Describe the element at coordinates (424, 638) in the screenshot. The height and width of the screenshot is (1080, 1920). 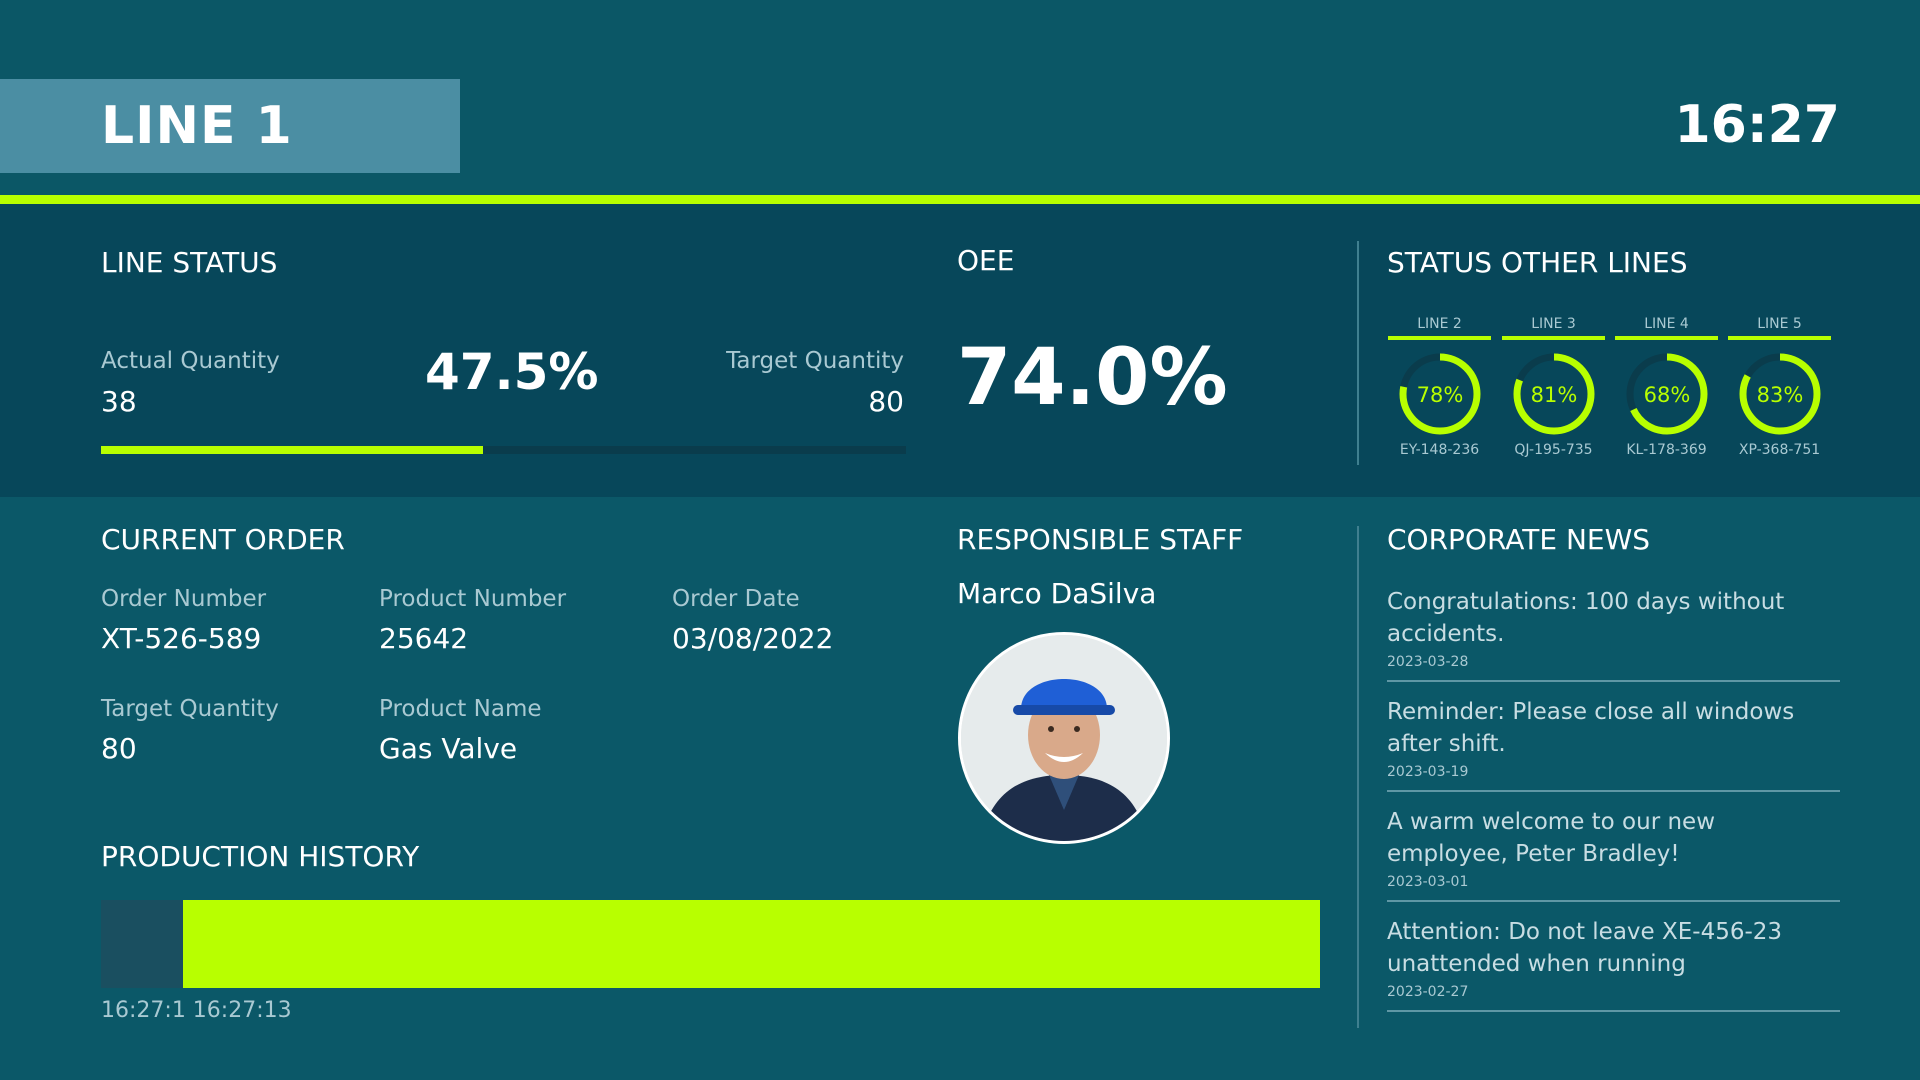
I see `product-number-value: 25642` at that location.